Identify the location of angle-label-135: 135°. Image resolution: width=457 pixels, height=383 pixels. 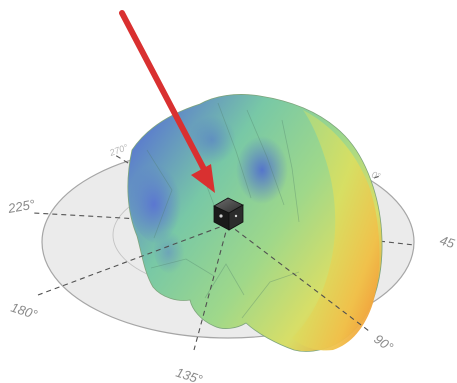
(189, 374).